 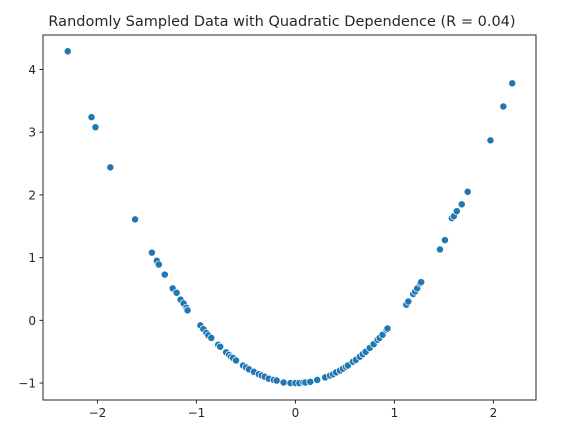 I want to click on y-tick-label: −1, so click(x=27, y=384).